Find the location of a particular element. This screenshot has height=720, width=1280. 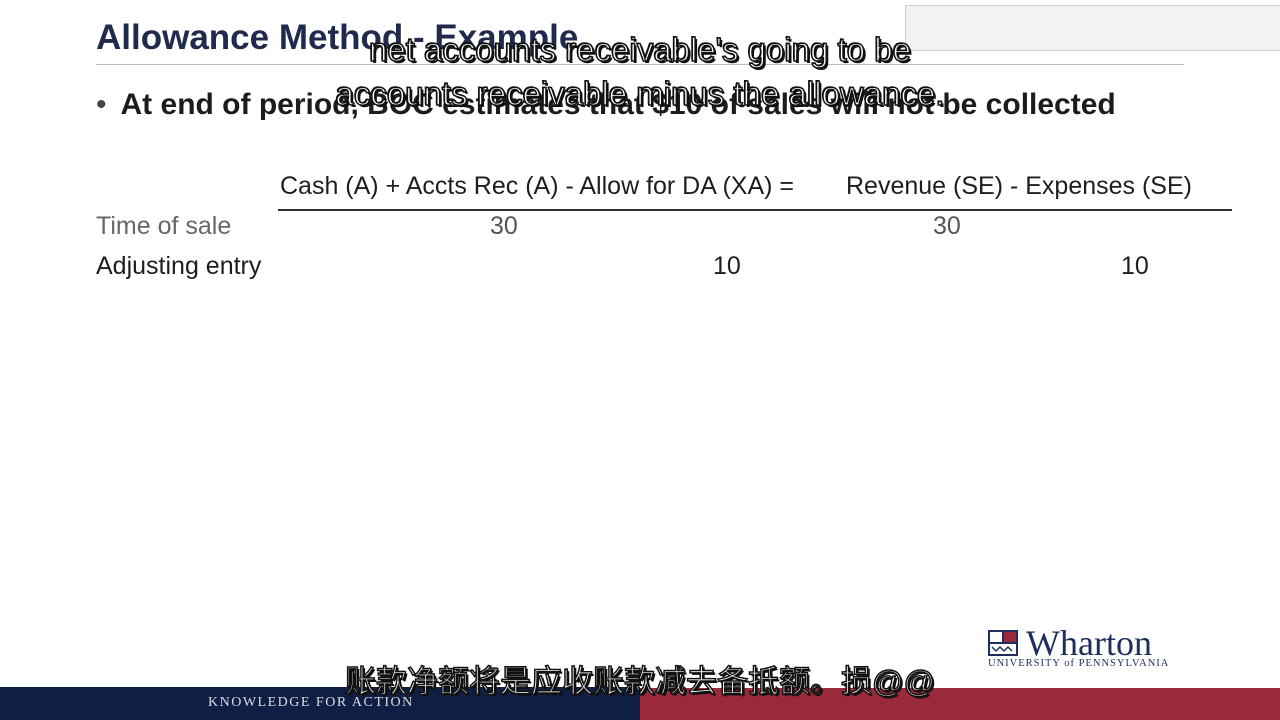

cell-time-of-sale-revenue: 30 is located at coordinates (947, 226).